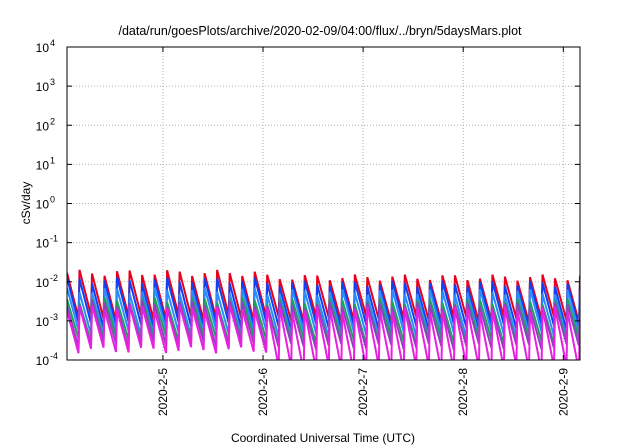 This screenshot has width=640, height=448. What do you see at coordinates (54, 317) in the screenshot?
I see `y-tick-exponent: -3` at bounding box center [54, 317].